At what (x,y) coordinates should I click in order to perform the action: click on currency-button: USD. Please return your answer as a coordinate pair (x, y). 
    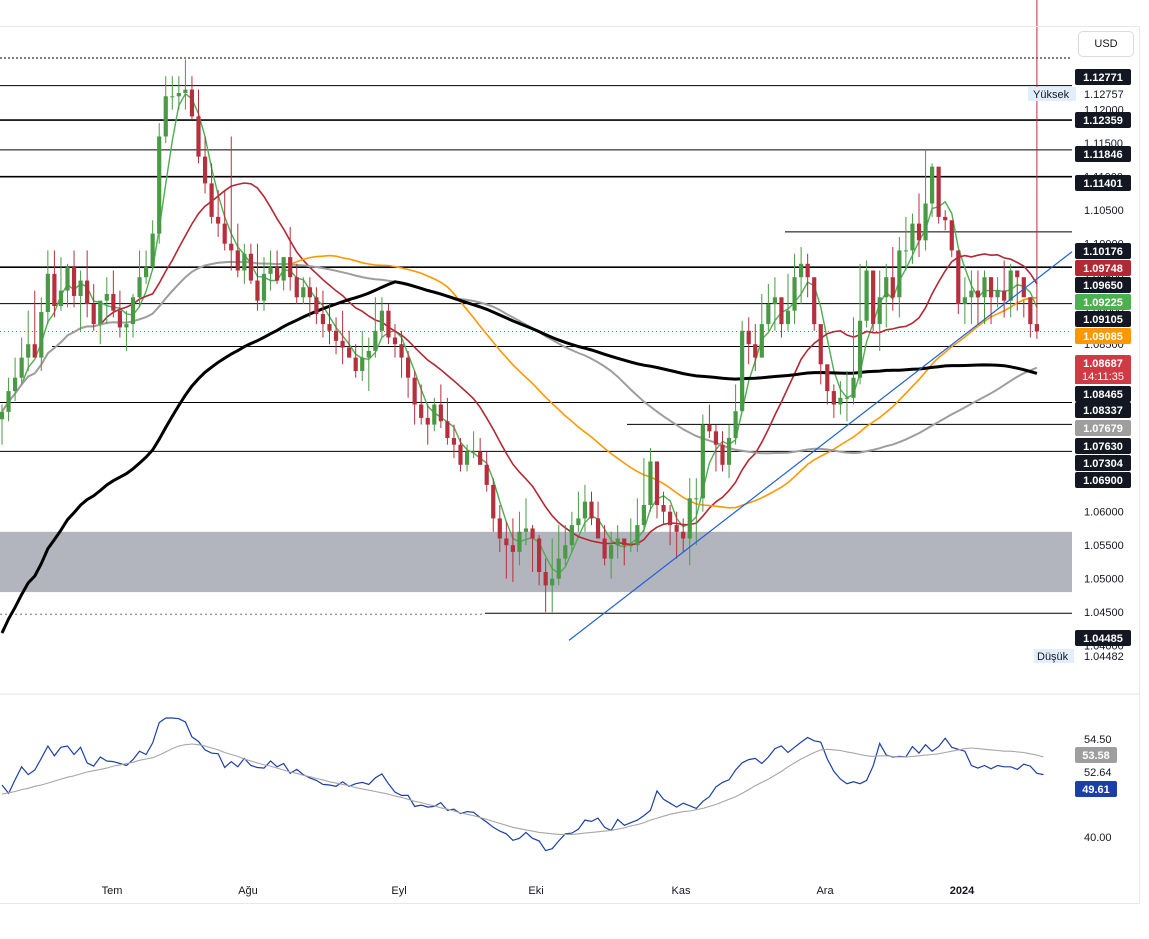
    Looking at the image, I should click on (1106, 44).